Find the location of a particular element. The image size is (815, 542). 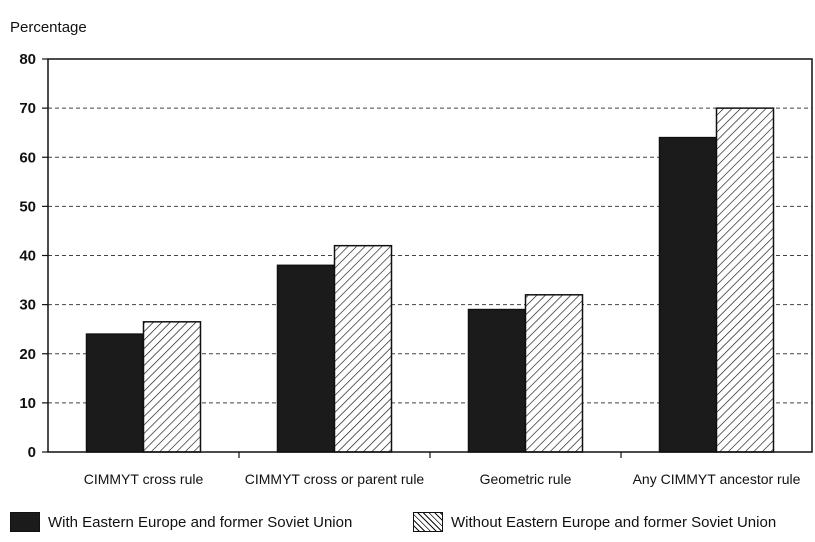

y-tick-label: 70 is located at coordinates (27, 108).